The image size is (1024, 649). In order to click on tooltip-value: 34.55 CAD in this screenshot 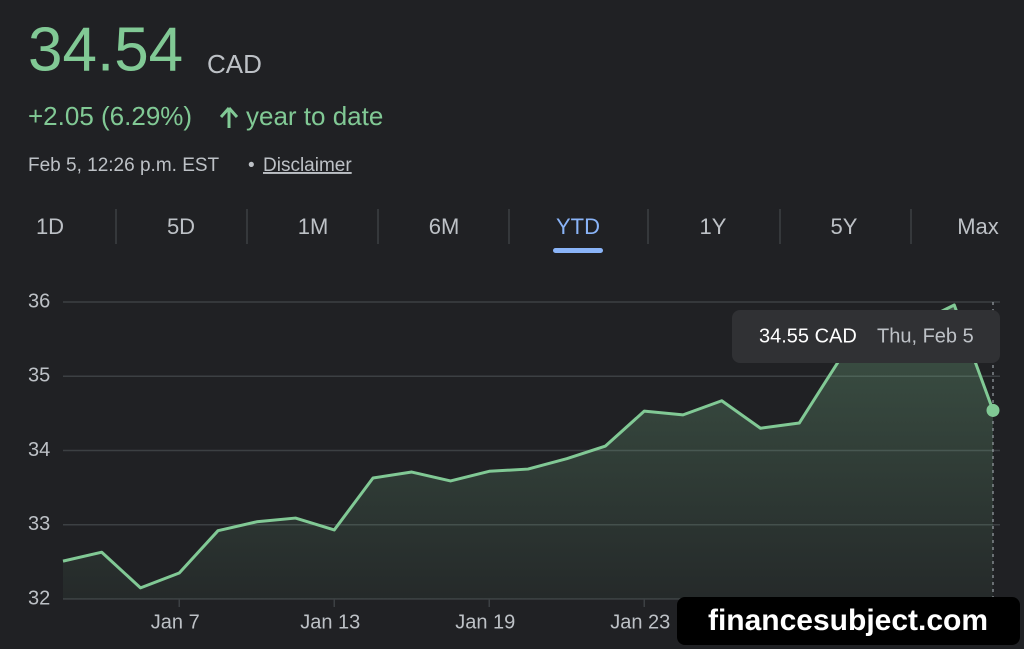, I will do `click(808, 336)`.